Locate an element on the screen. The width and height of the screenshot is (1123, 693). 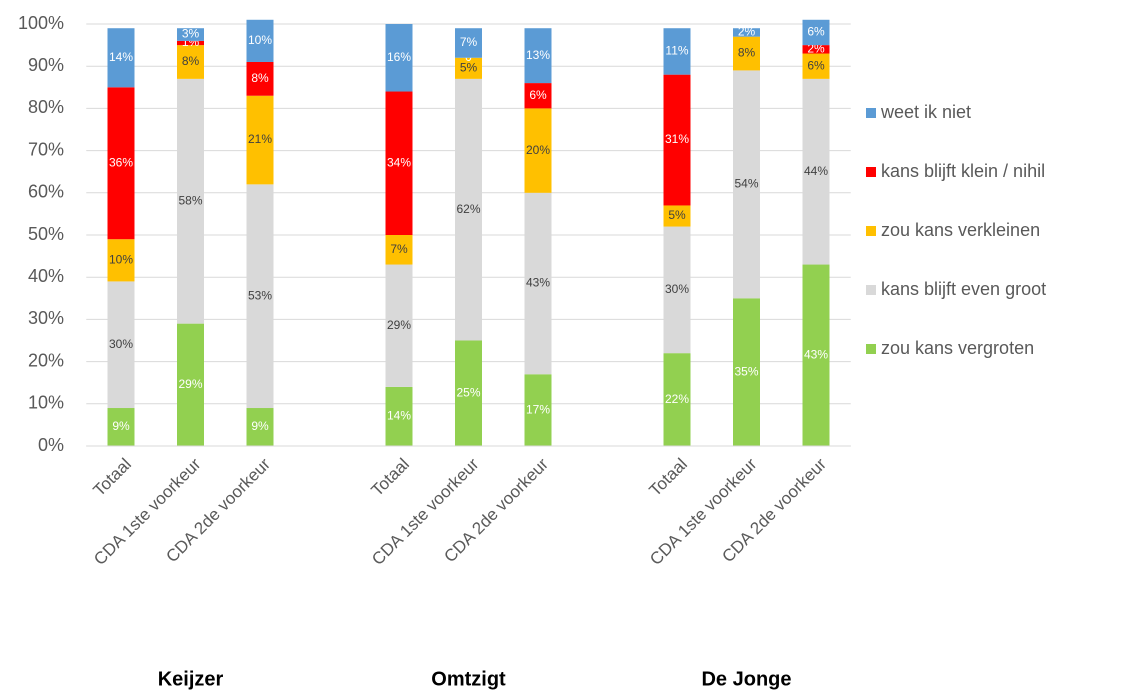
value-label: 62% is located at coordinates (468, 209).